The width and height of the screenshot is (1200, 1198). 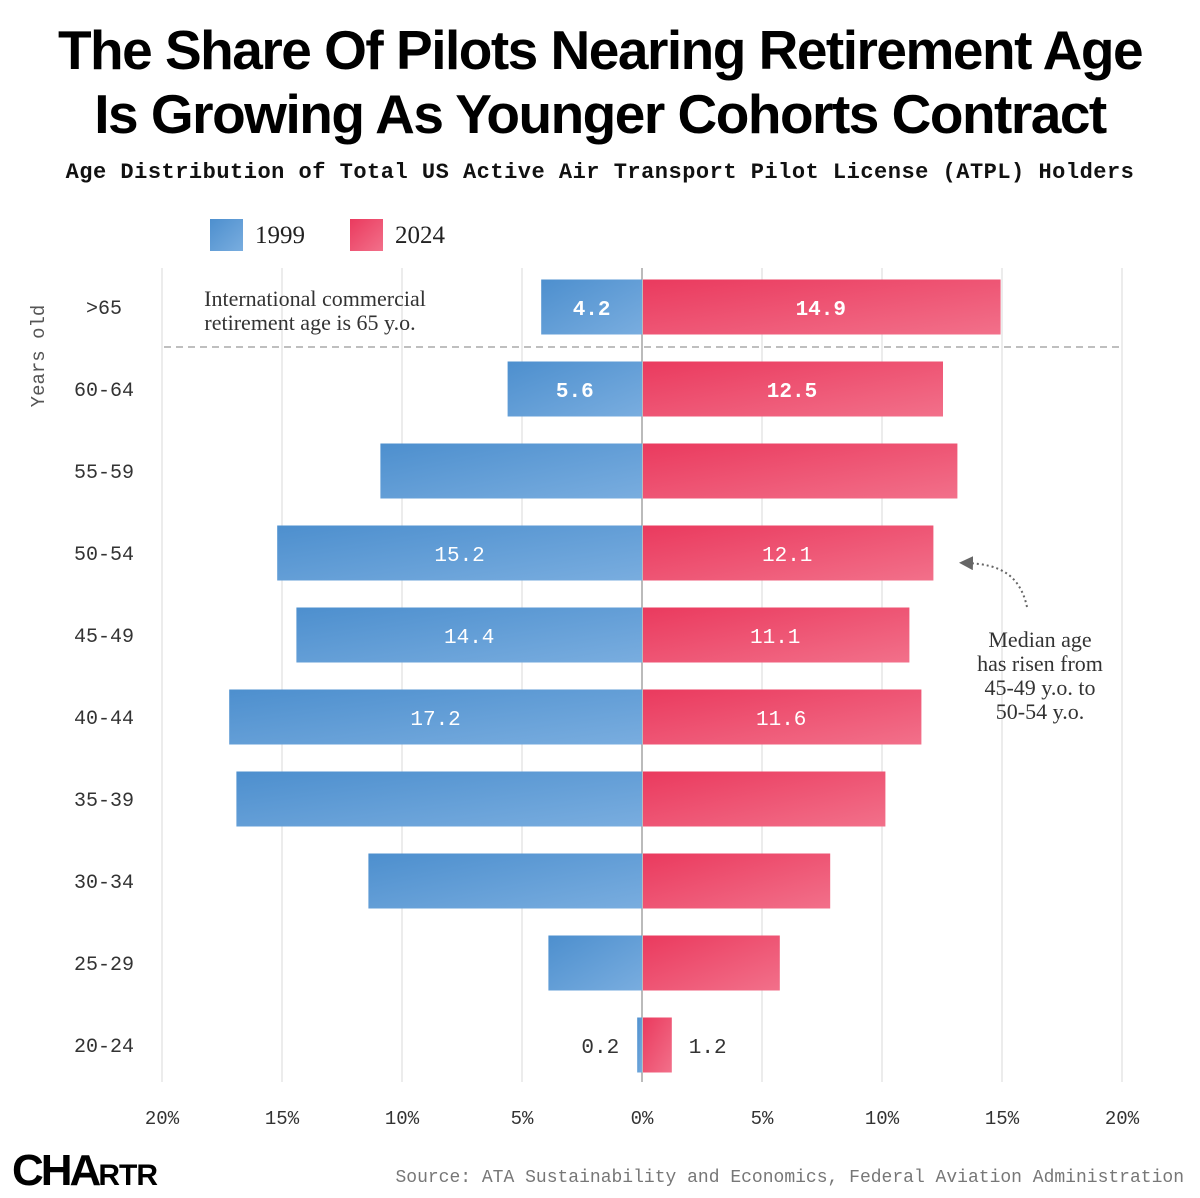 What do you see at coordinates (600, 1048) in the screenshot?
I see `data-label-1999: 0.2` at bounding box center [600, 1048].